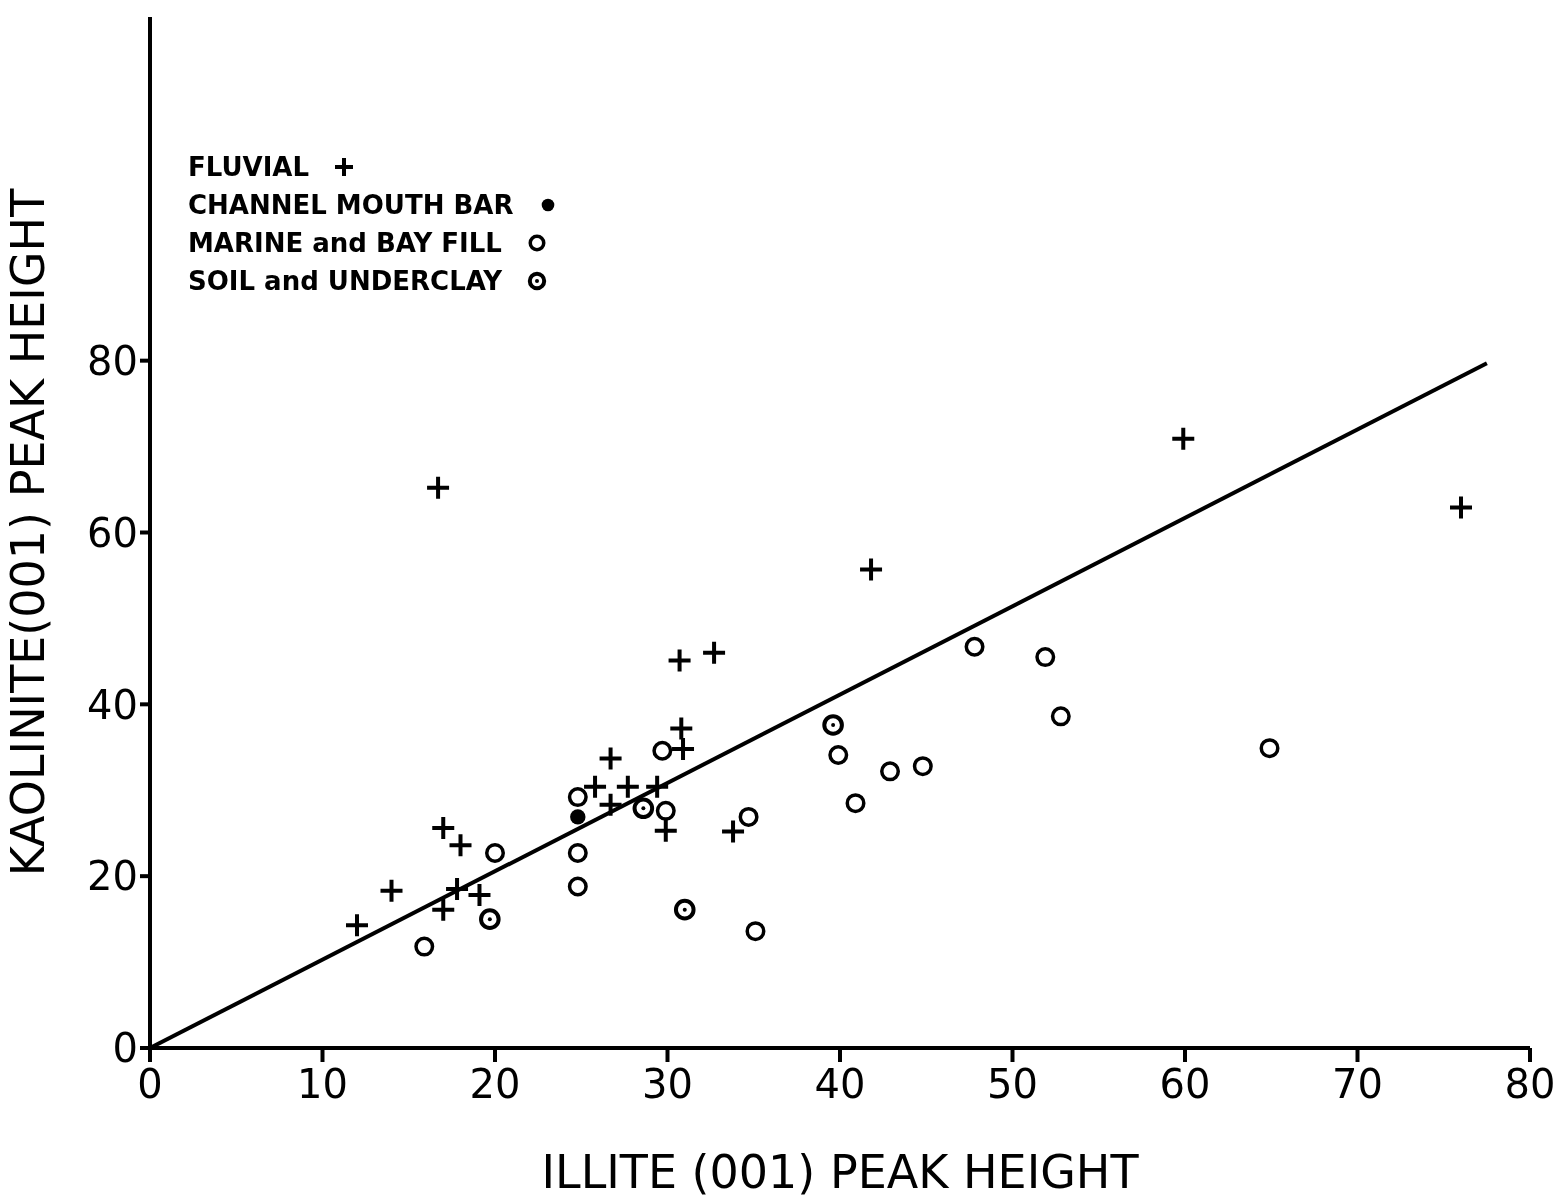 Image resolution: width=1567 pixels, height=1202 pixels. I want to click on y-tick-label: 20, so click(112, 876).